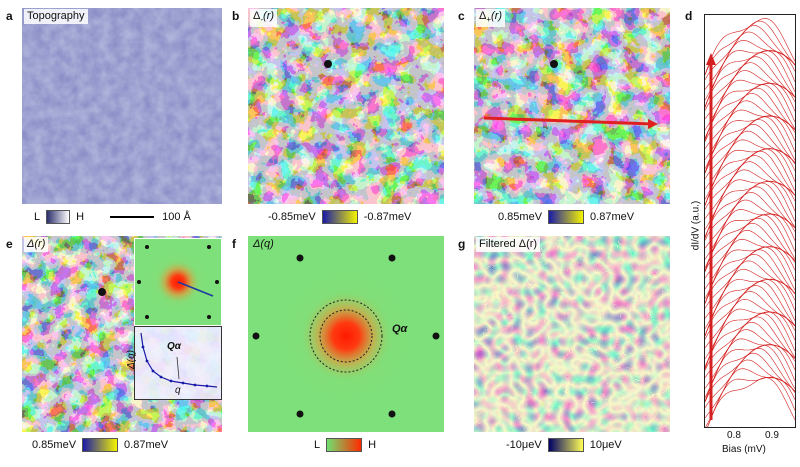 The width and height of the screenshot is (800, 467). I want to click on panel-c-title: Δ+(r), so click(491, 18).